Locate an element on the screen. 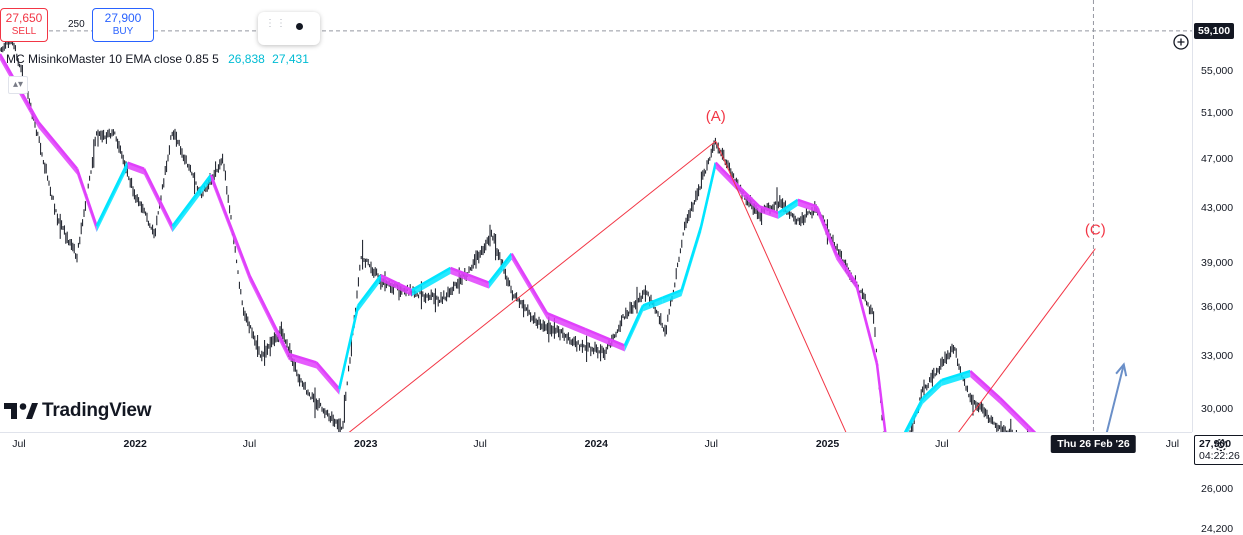  time-tick: 2024 is located at coordinates (596, 444).